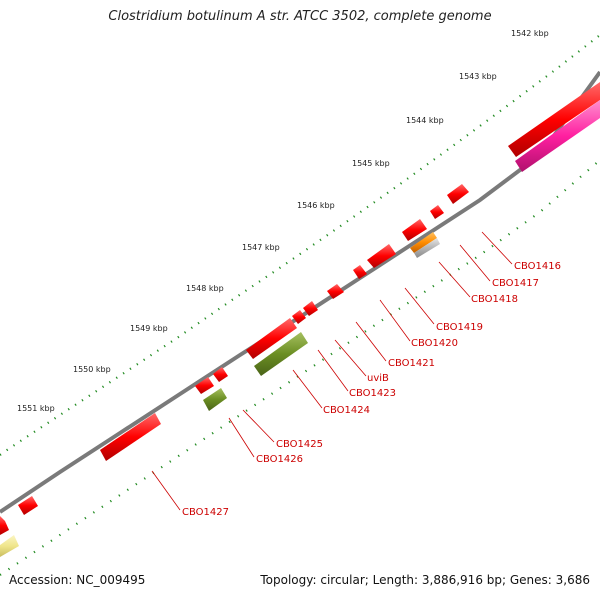 The image size is (600, 600). What do you see at coordinates (205, 288) in the screenshot?
I see `scale-label: 1548 kbp` at bounding box center [205, 288].